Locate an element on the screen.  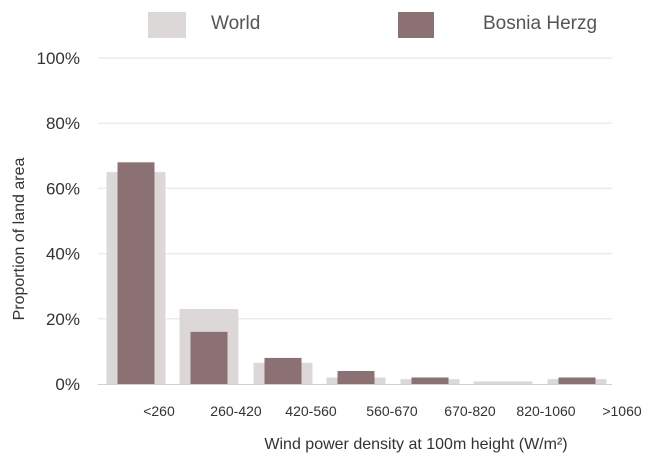
legend-swatch-world is located at coordinates (167, 25).